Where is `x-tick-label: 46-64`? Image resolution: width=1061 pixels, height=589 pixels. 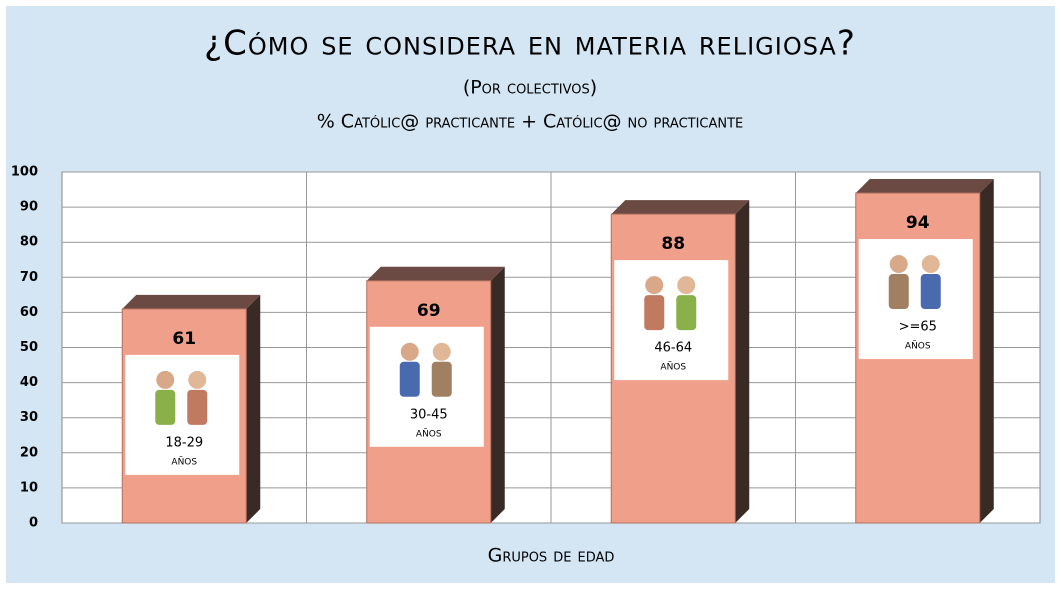 x-tick-label: 46-64 is located at coordinates (673, 348).